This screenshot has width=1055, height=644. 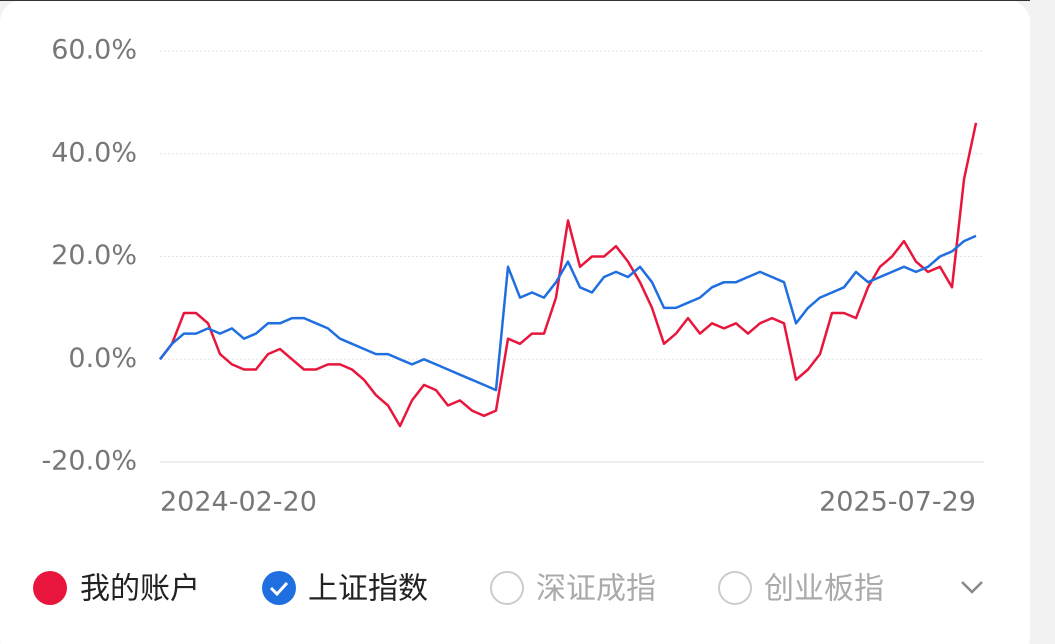 What do you see at coordinates (596, 589) in the screenshot?
I see `legend-label: 深证成指` at bounding box center [596, 589].